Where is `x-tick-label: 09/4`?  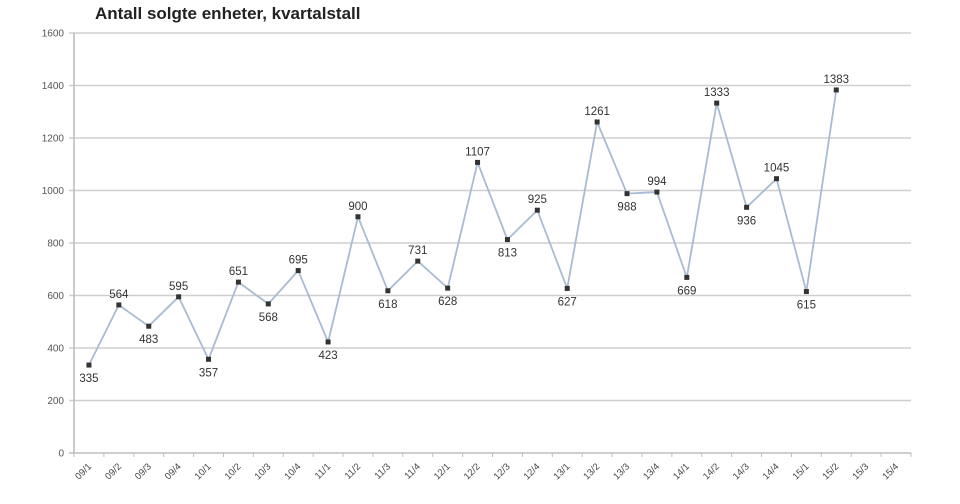
x-tick-label: 09/4 is located at coordinates (173, 471).